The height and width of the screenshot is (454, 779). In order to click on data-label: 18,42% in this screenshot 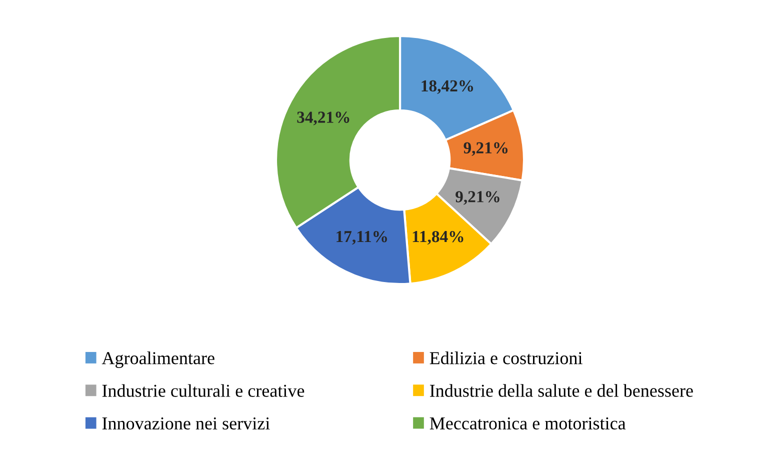, I will do `click(448, 87)`.